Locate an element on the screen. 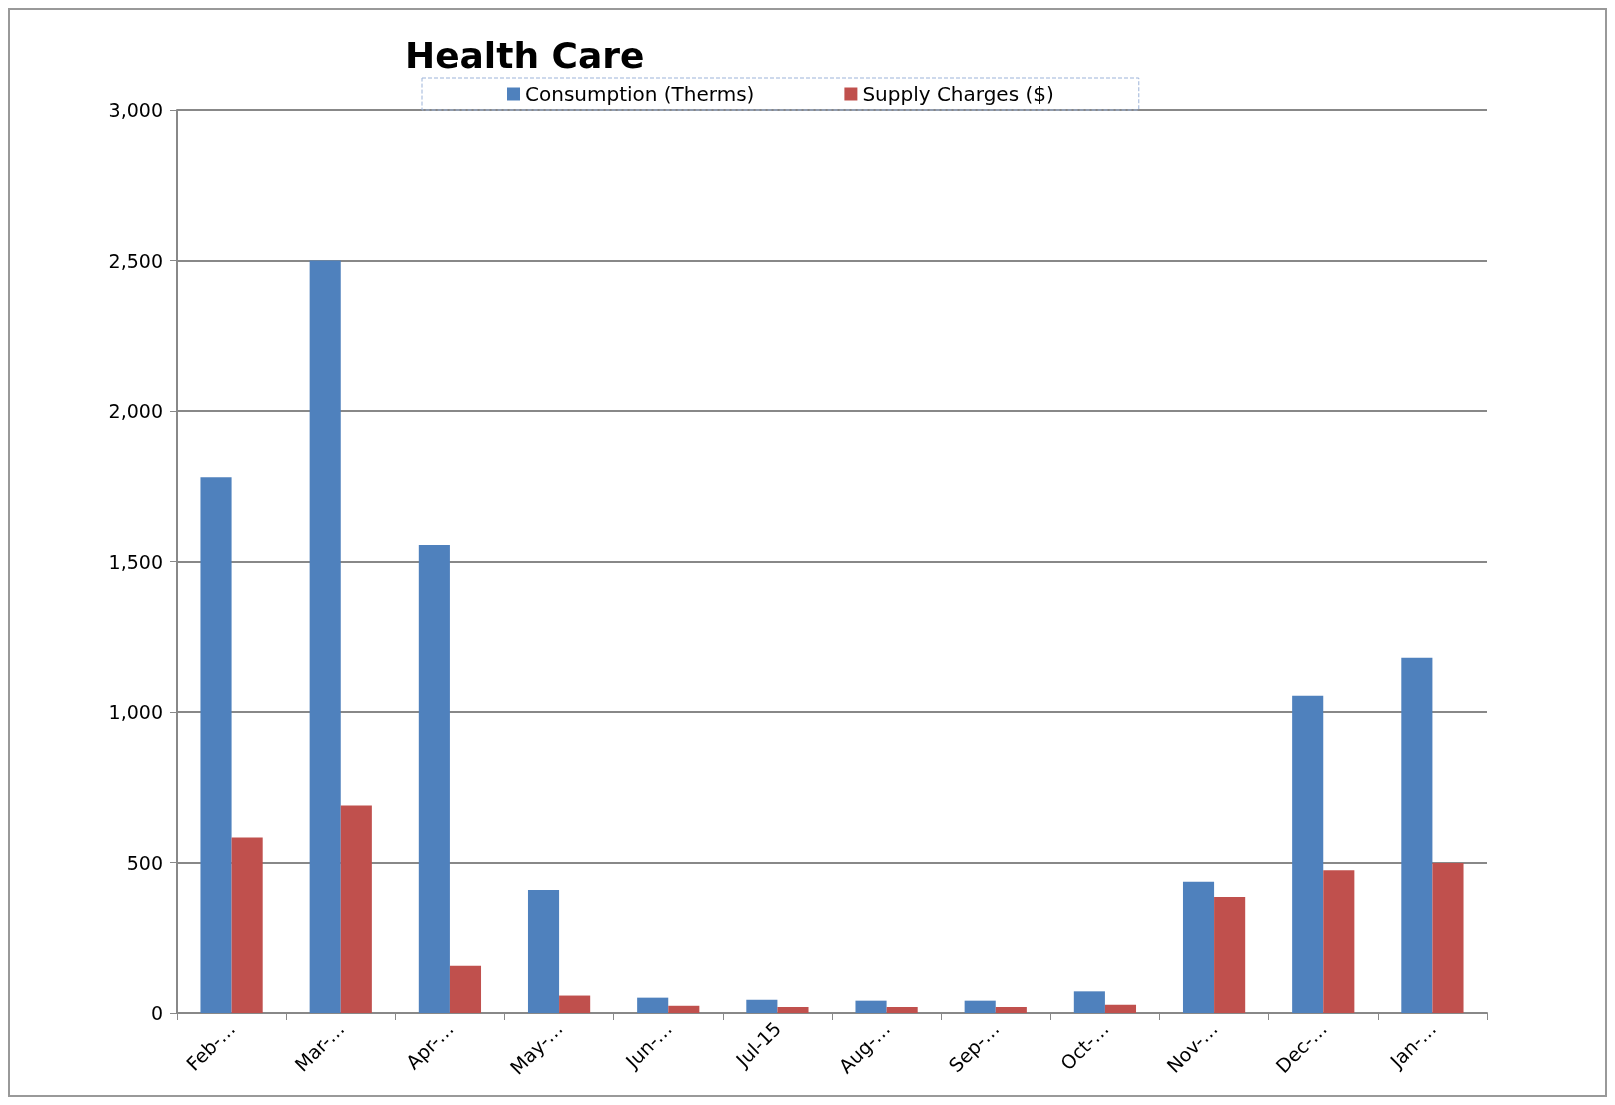 The height and width of the screenshot is (1105, 1615). y-tick-label: 0 is located at coordinates (156, 1013).